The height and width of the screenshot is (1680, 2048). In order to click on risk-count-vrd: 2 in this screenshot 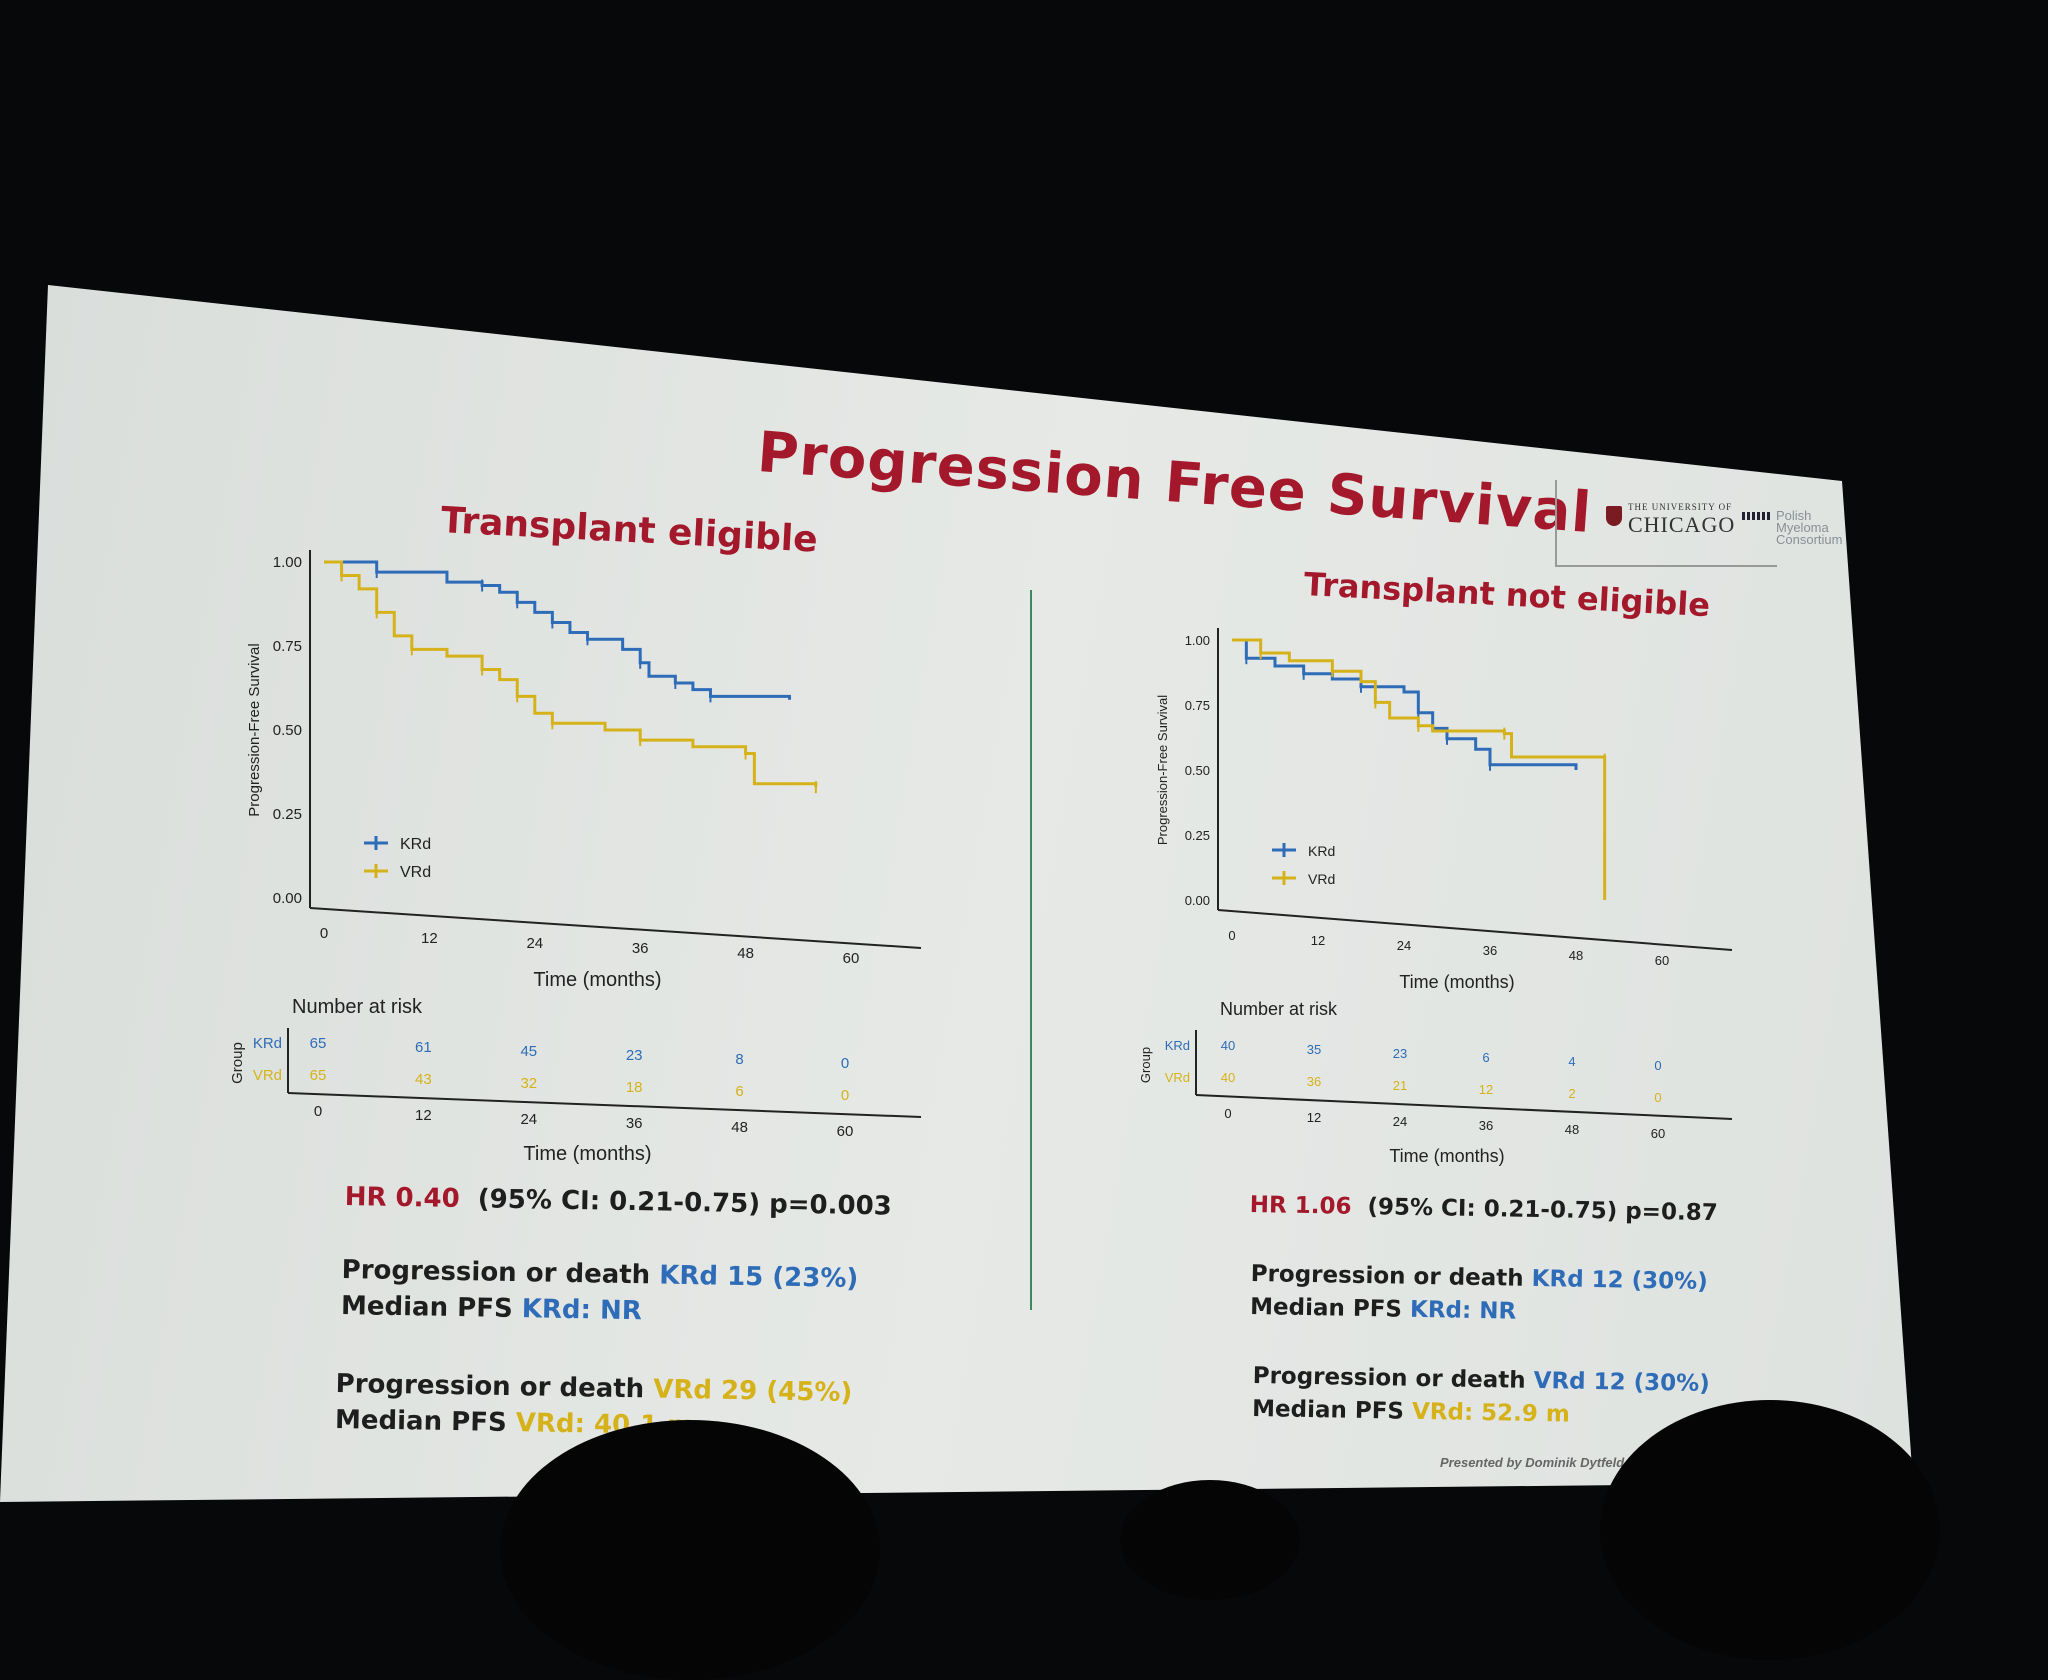, I will do `click(1571, 1093)`.